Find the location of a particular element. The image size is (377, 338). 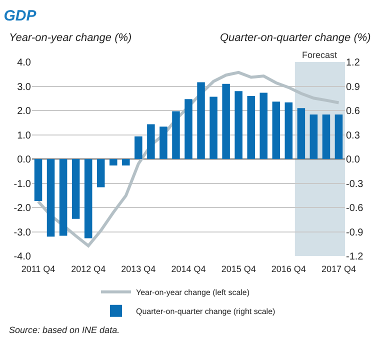

x-tick-label: 2011 Q4 is located at coordinates (38, 269).